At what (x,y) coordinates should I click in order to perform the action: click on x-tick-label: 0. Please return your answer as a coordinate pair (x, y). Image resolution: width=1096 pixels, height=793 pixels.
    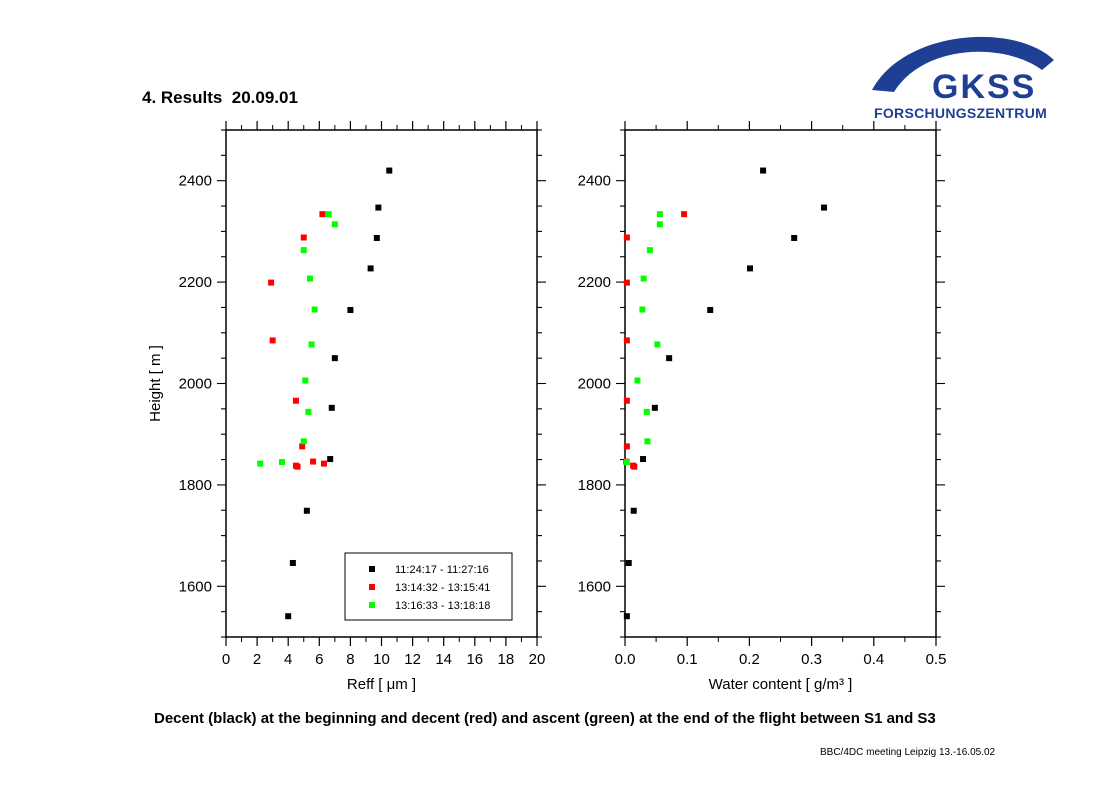
    Looking at the image, I should click on (226, 659).